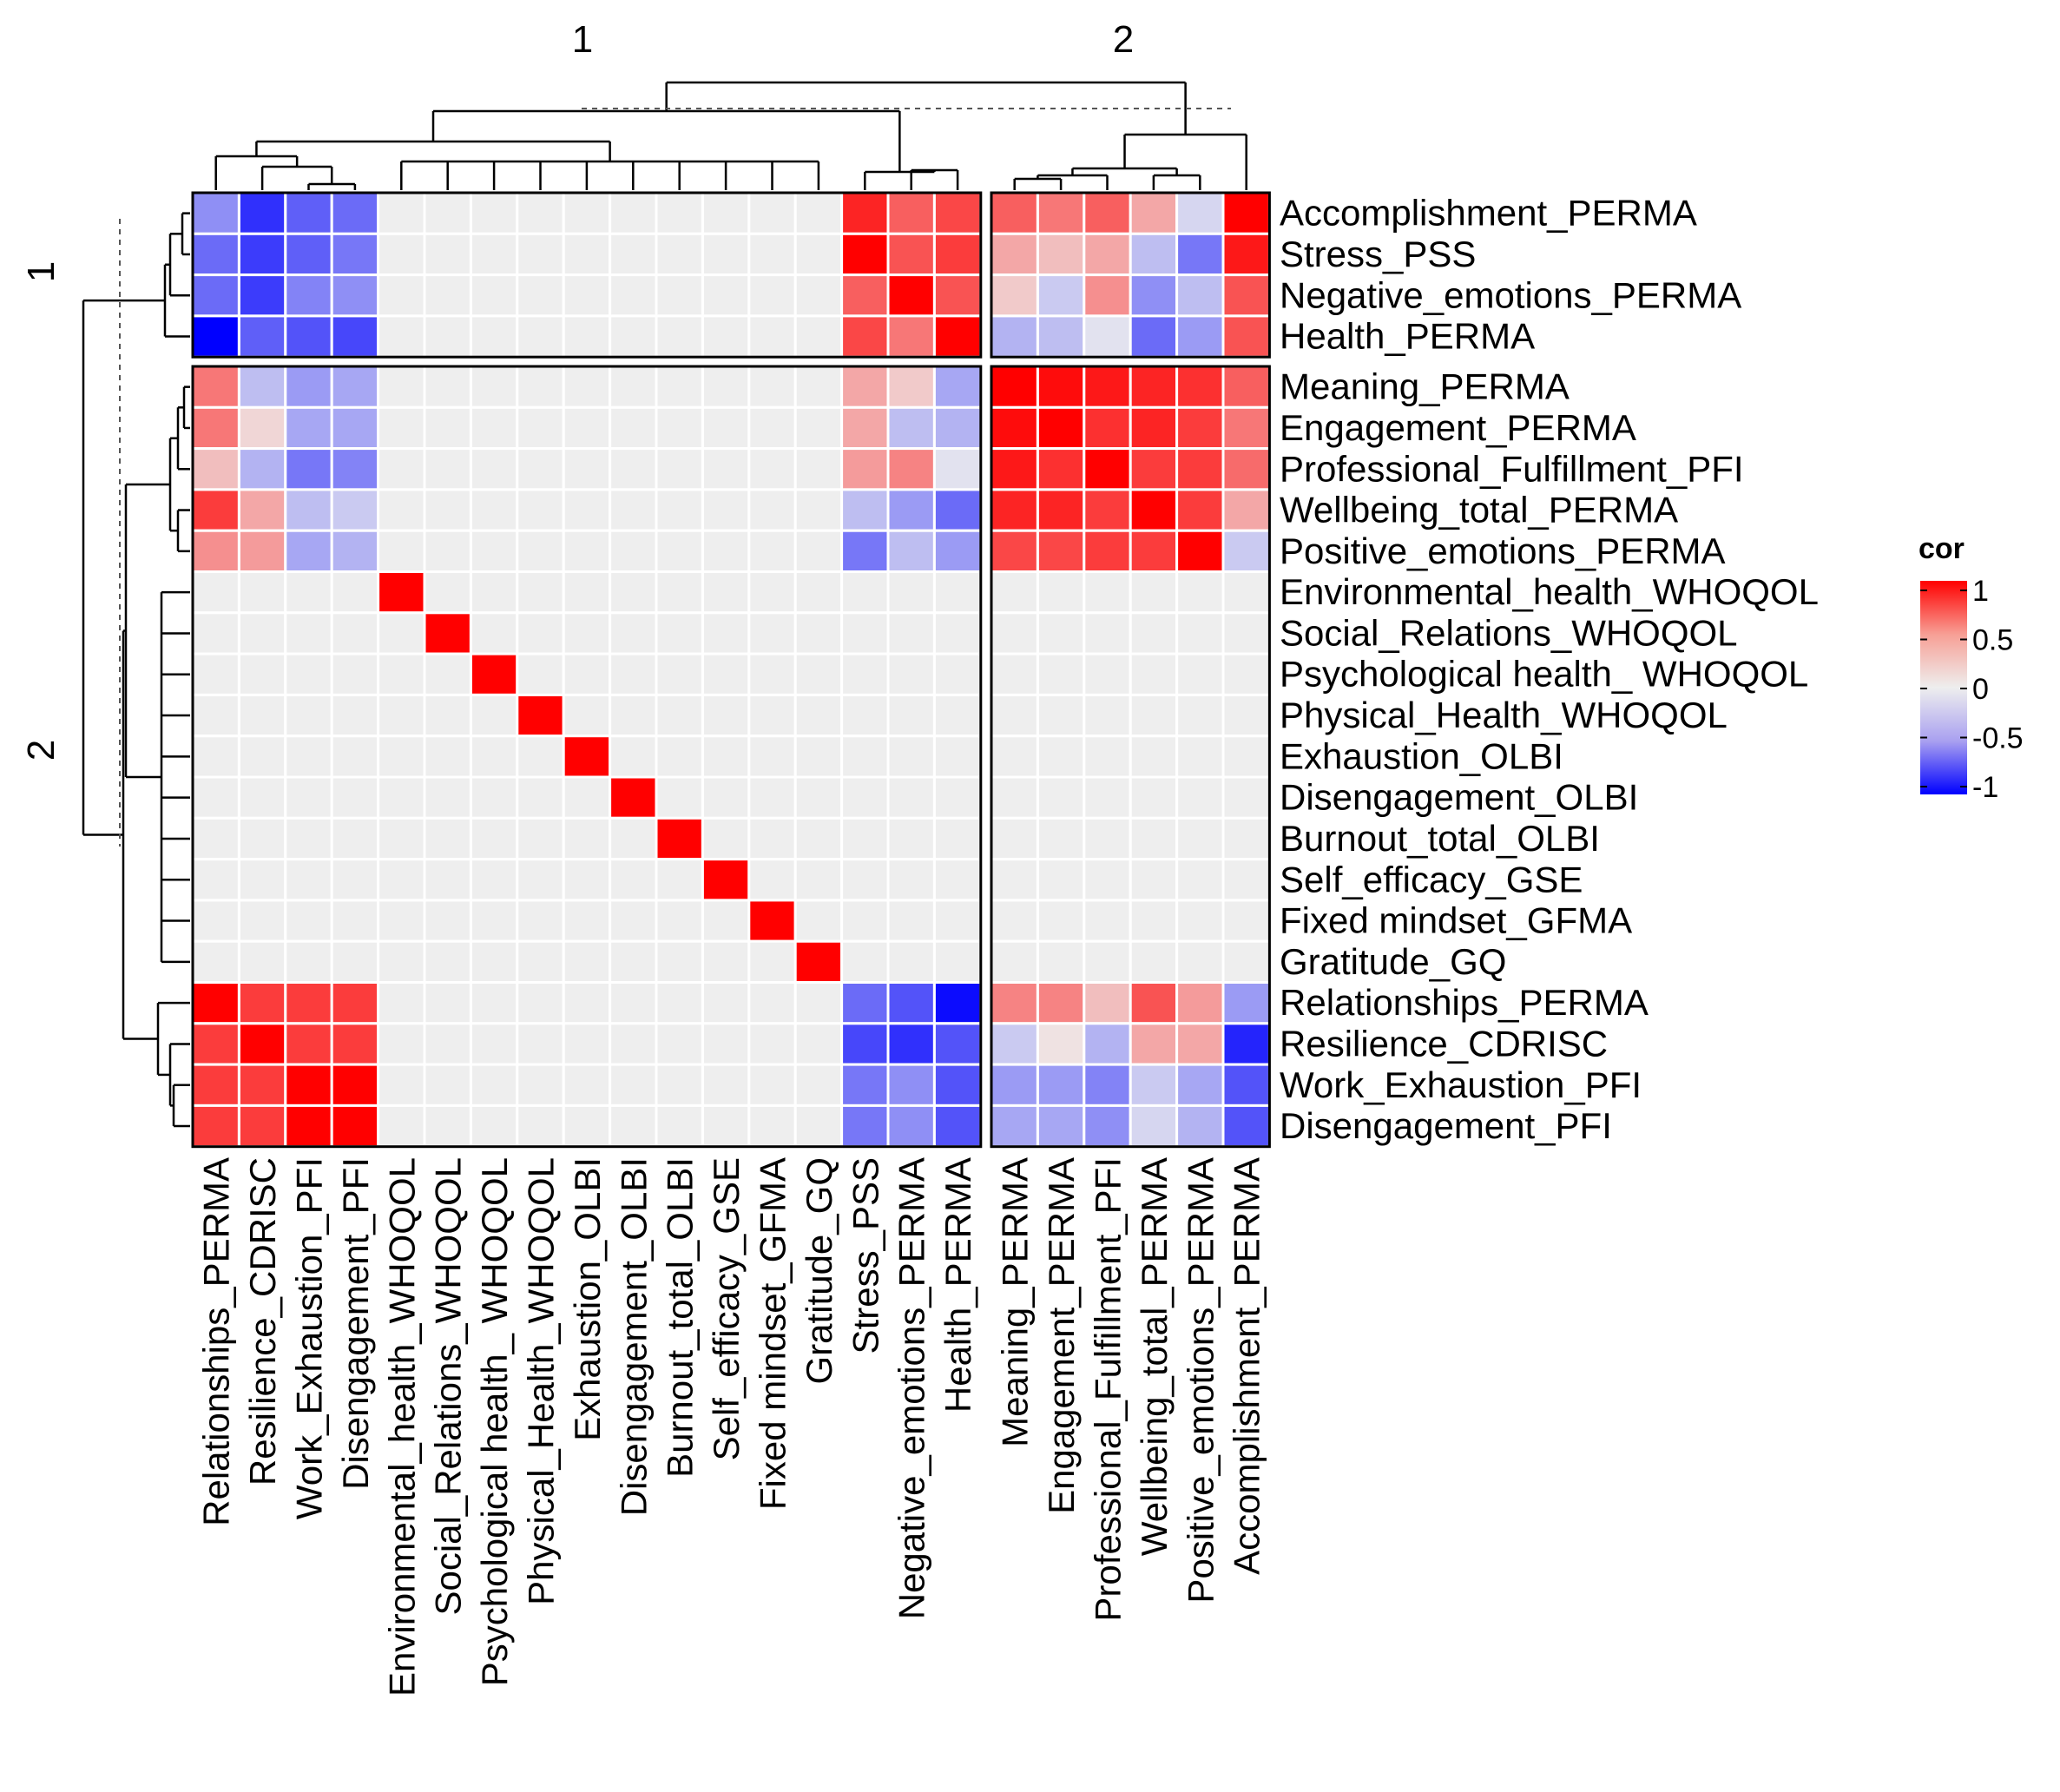  I want to click on row-label: Social_Relations_WHOQOL, so click(1509, 632).